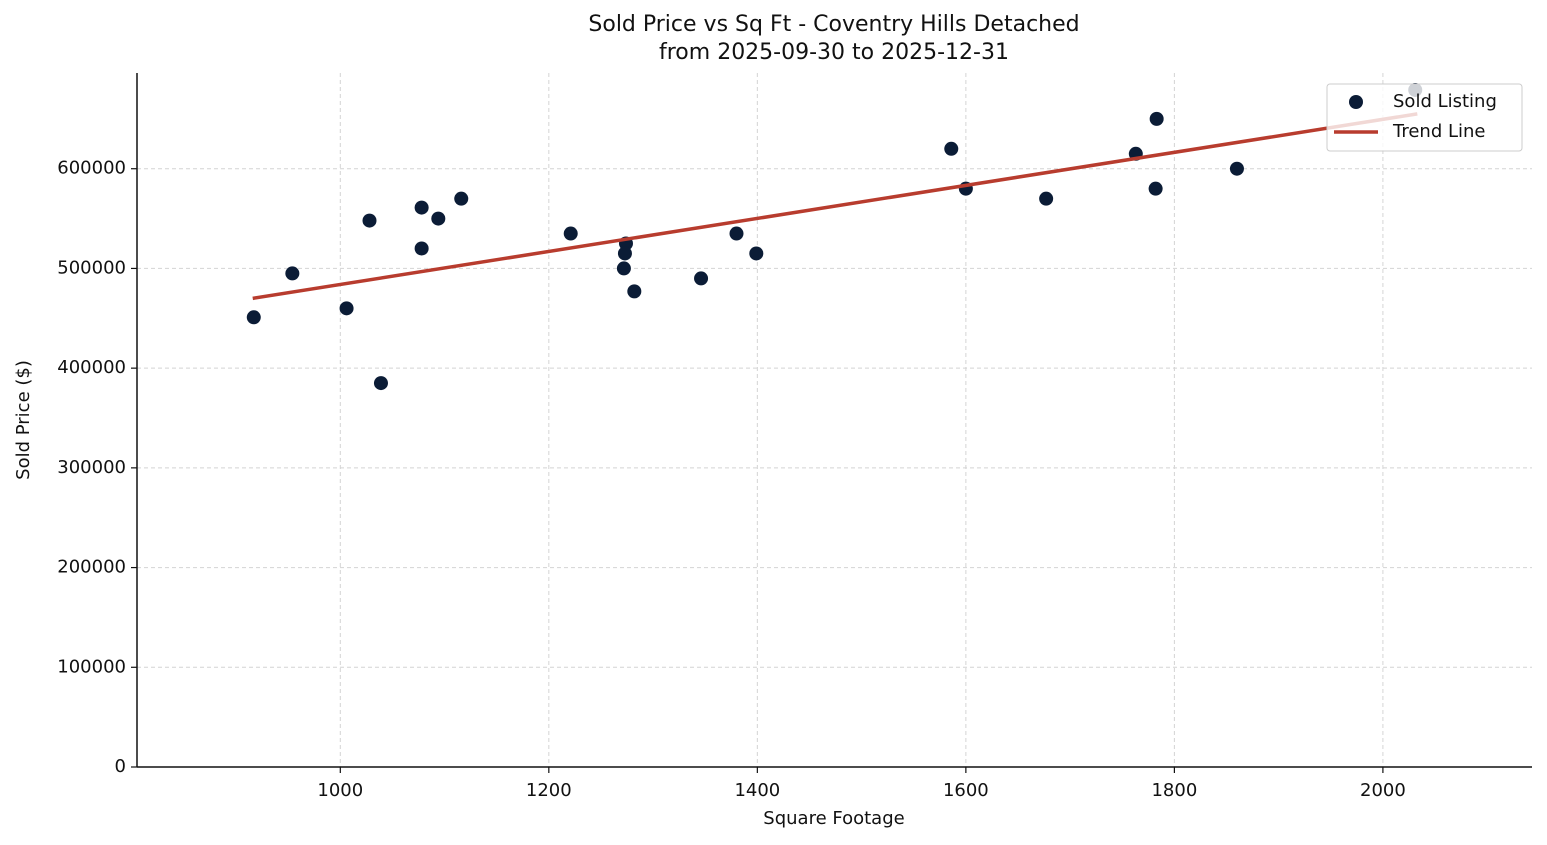  I want to click on y-tick-label: 0, so click(120, 766).